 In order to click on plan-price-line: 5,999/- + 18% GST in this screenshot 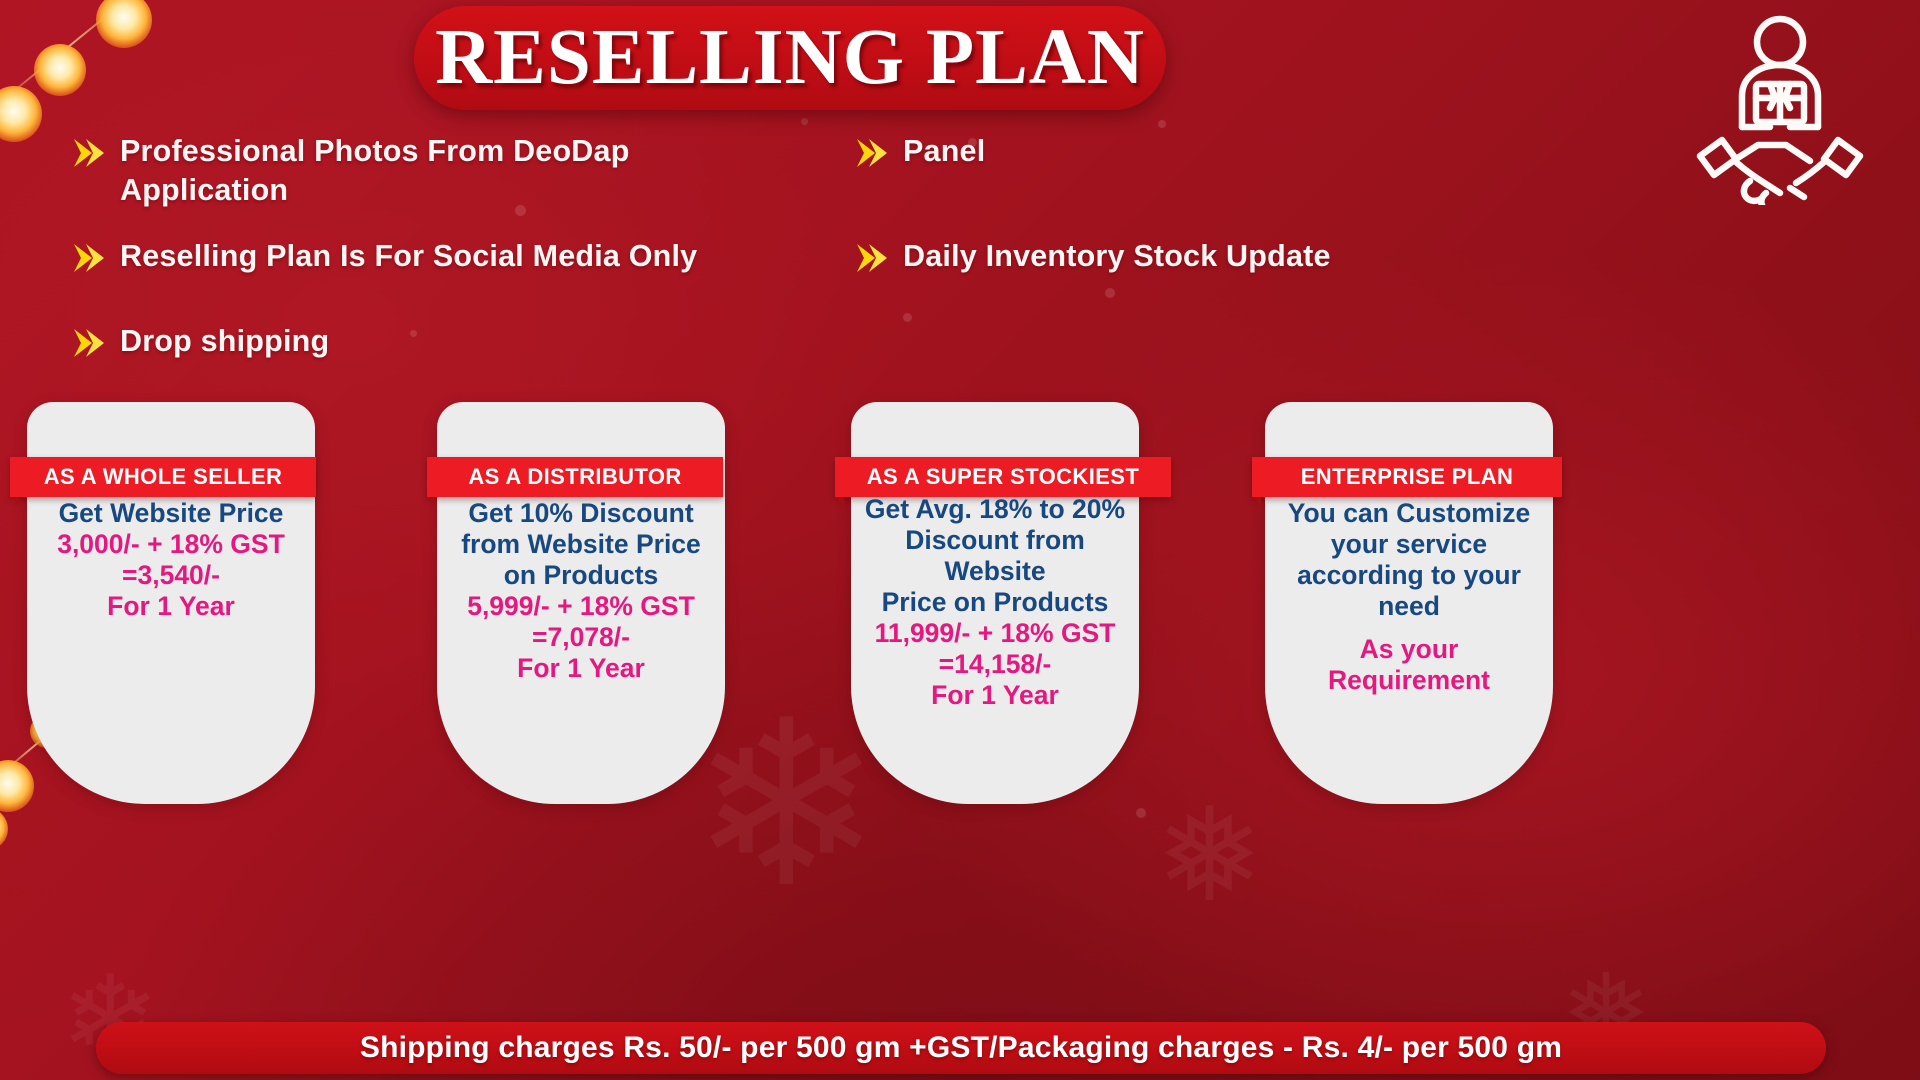, I will do `click(581, 606)`.